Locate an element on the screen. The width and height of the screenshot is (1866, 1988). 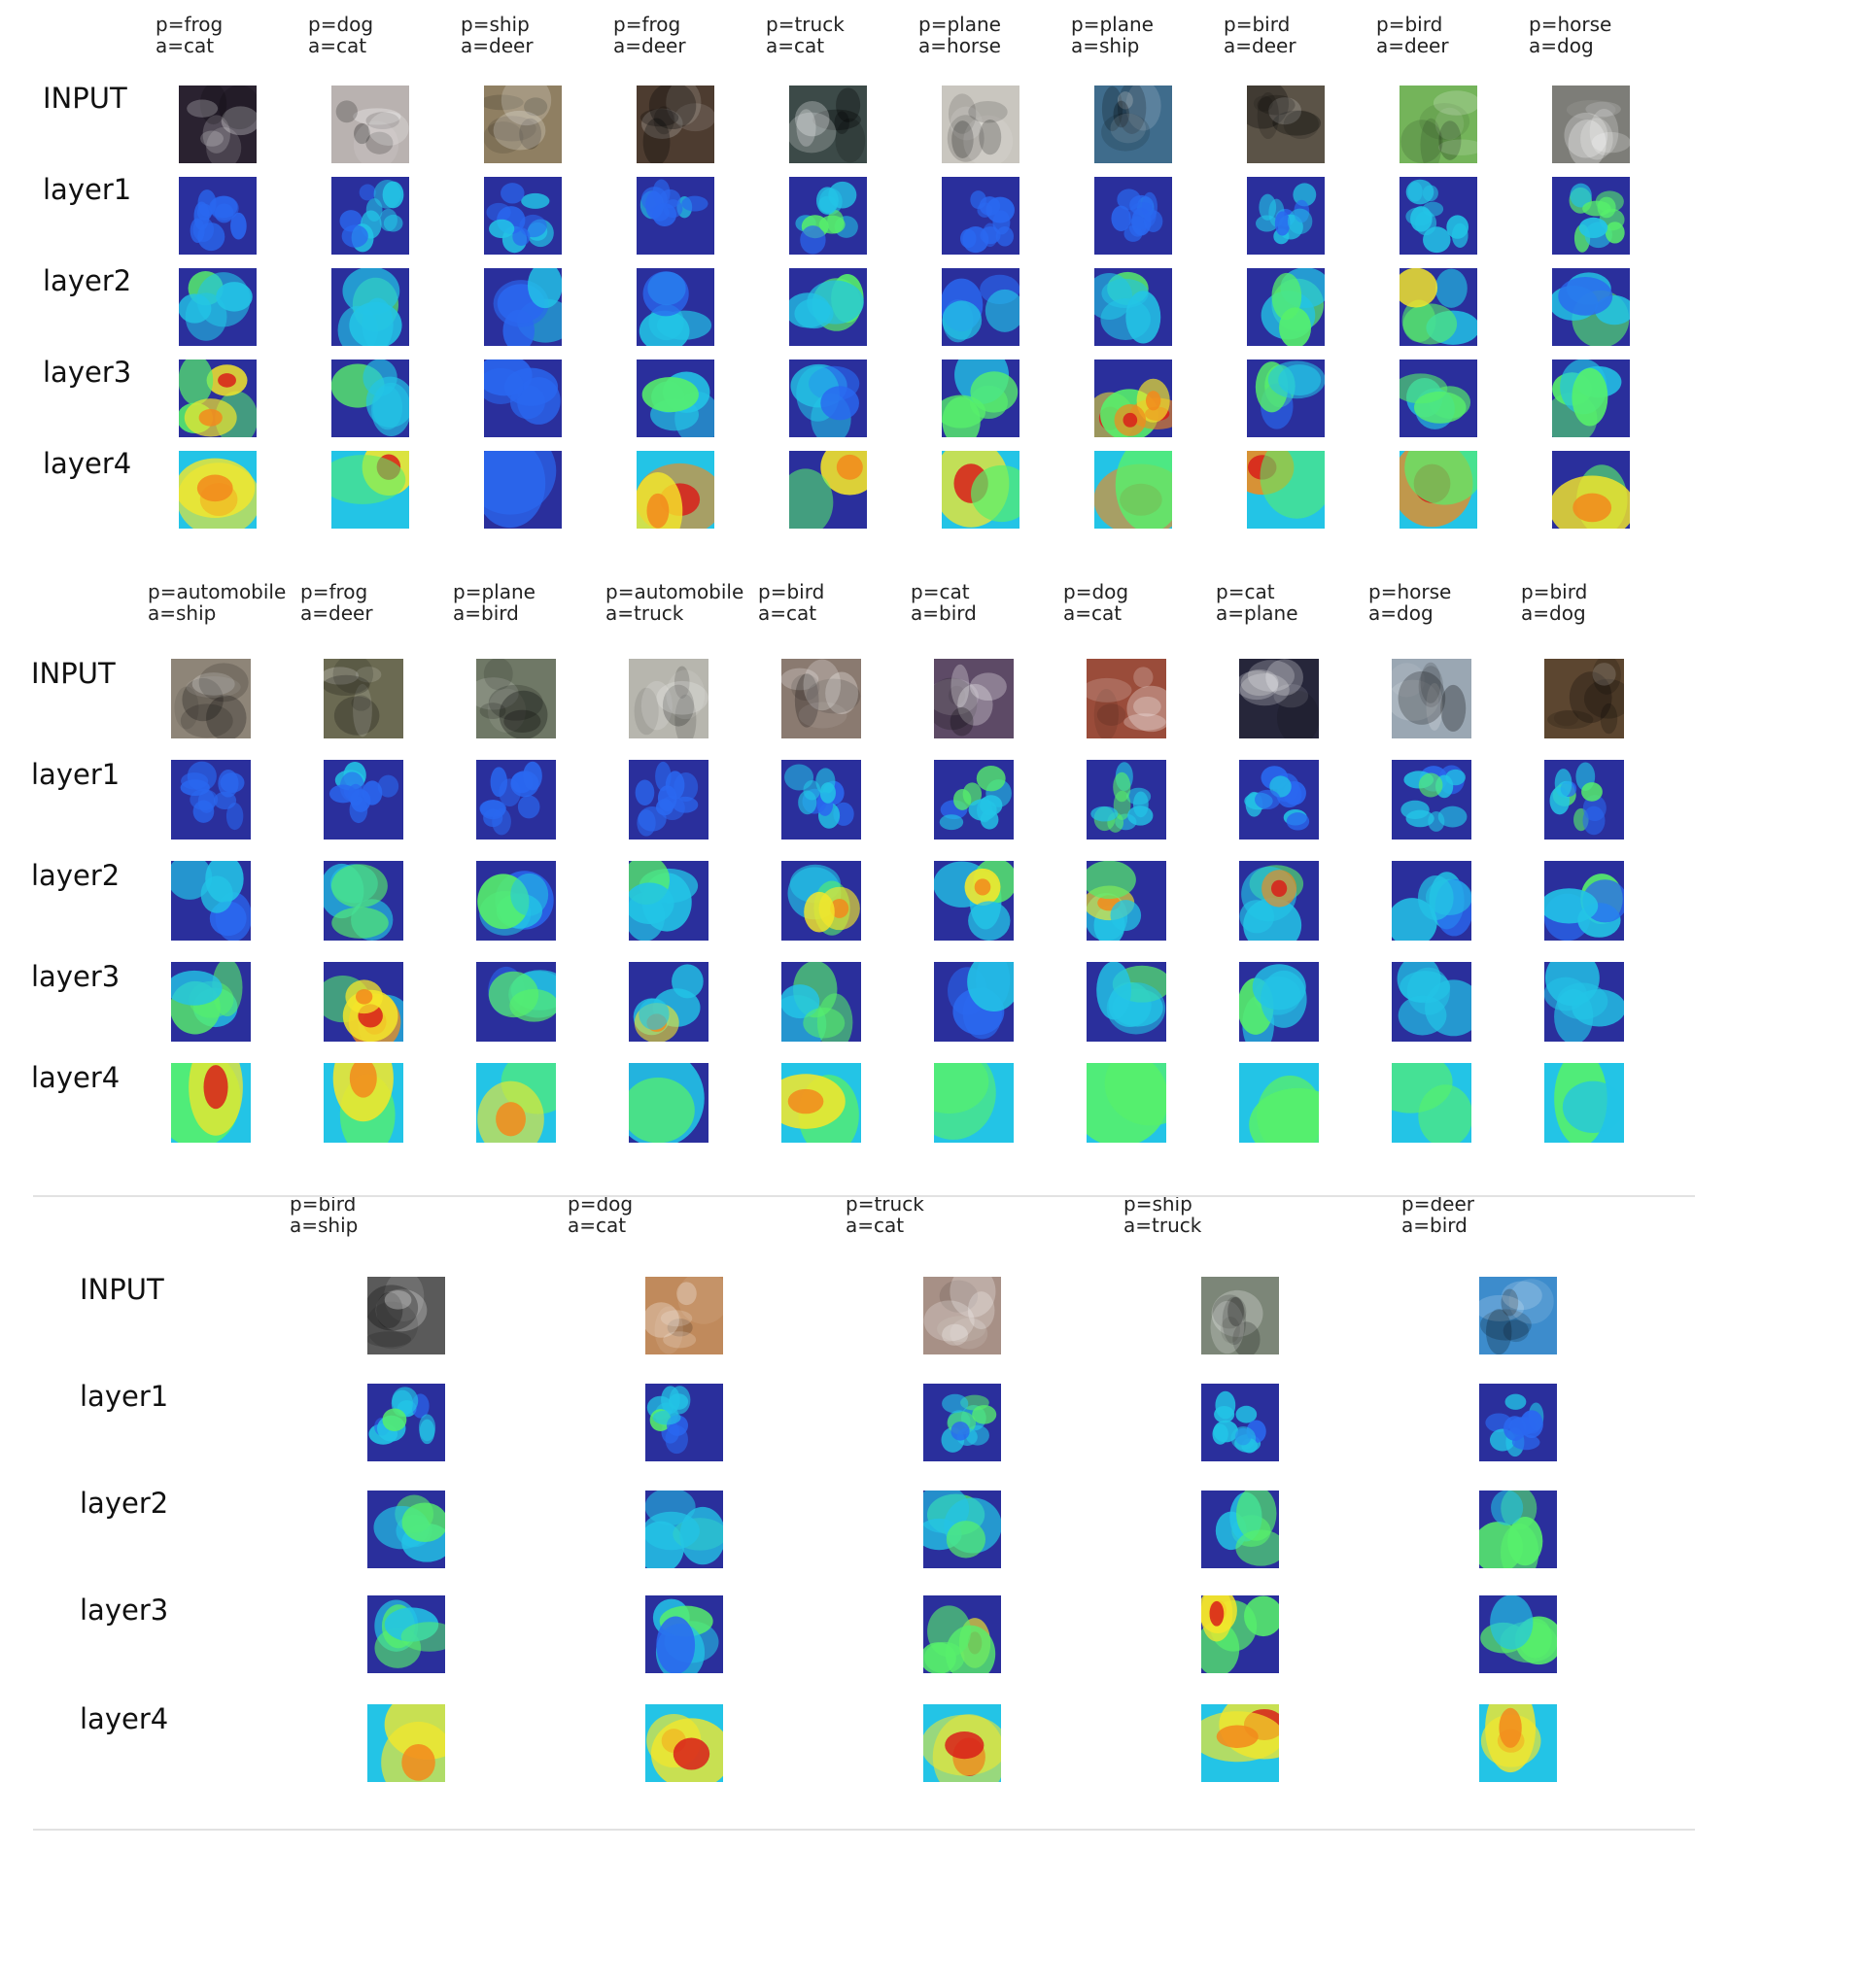
column-caption: p=automobile a=truck is located at coordinates (674, 603).